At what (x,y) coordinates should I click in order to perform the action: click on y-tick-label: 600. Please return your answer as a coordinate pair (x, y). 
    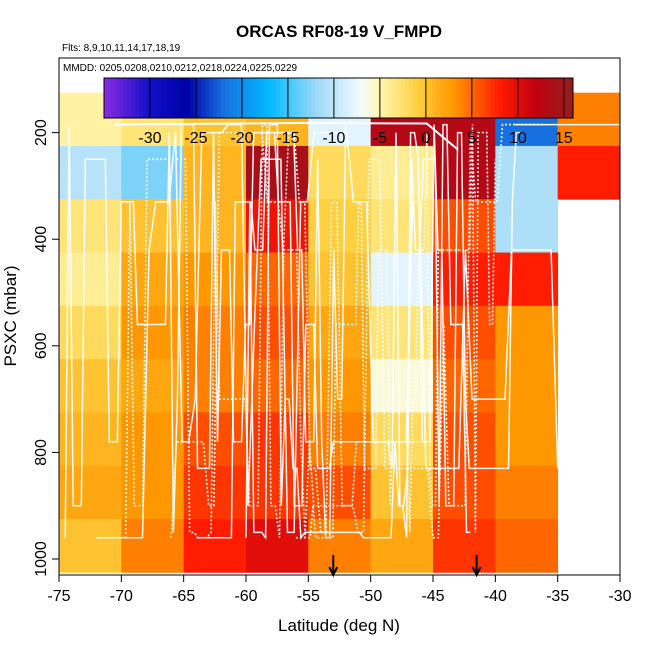
    Looking at the image, I should click on (41, 345).